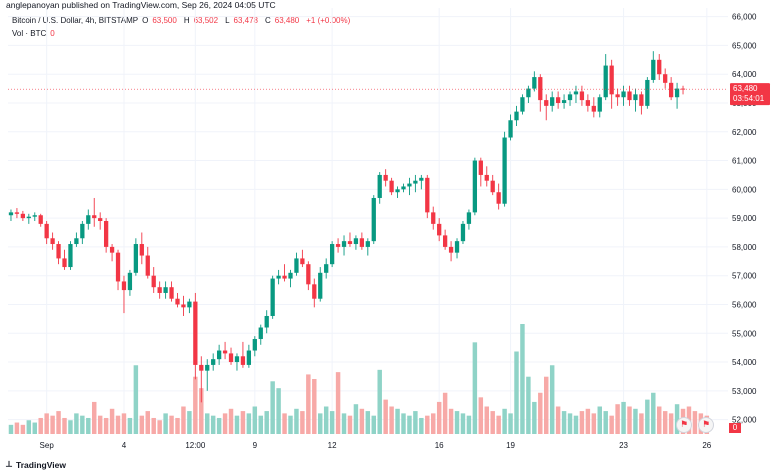 This screenshot has height=470, width=780. Describe the element at coordinates (744, 362) in the screenshot. I see `price-tick-label: 54,000` at that location.